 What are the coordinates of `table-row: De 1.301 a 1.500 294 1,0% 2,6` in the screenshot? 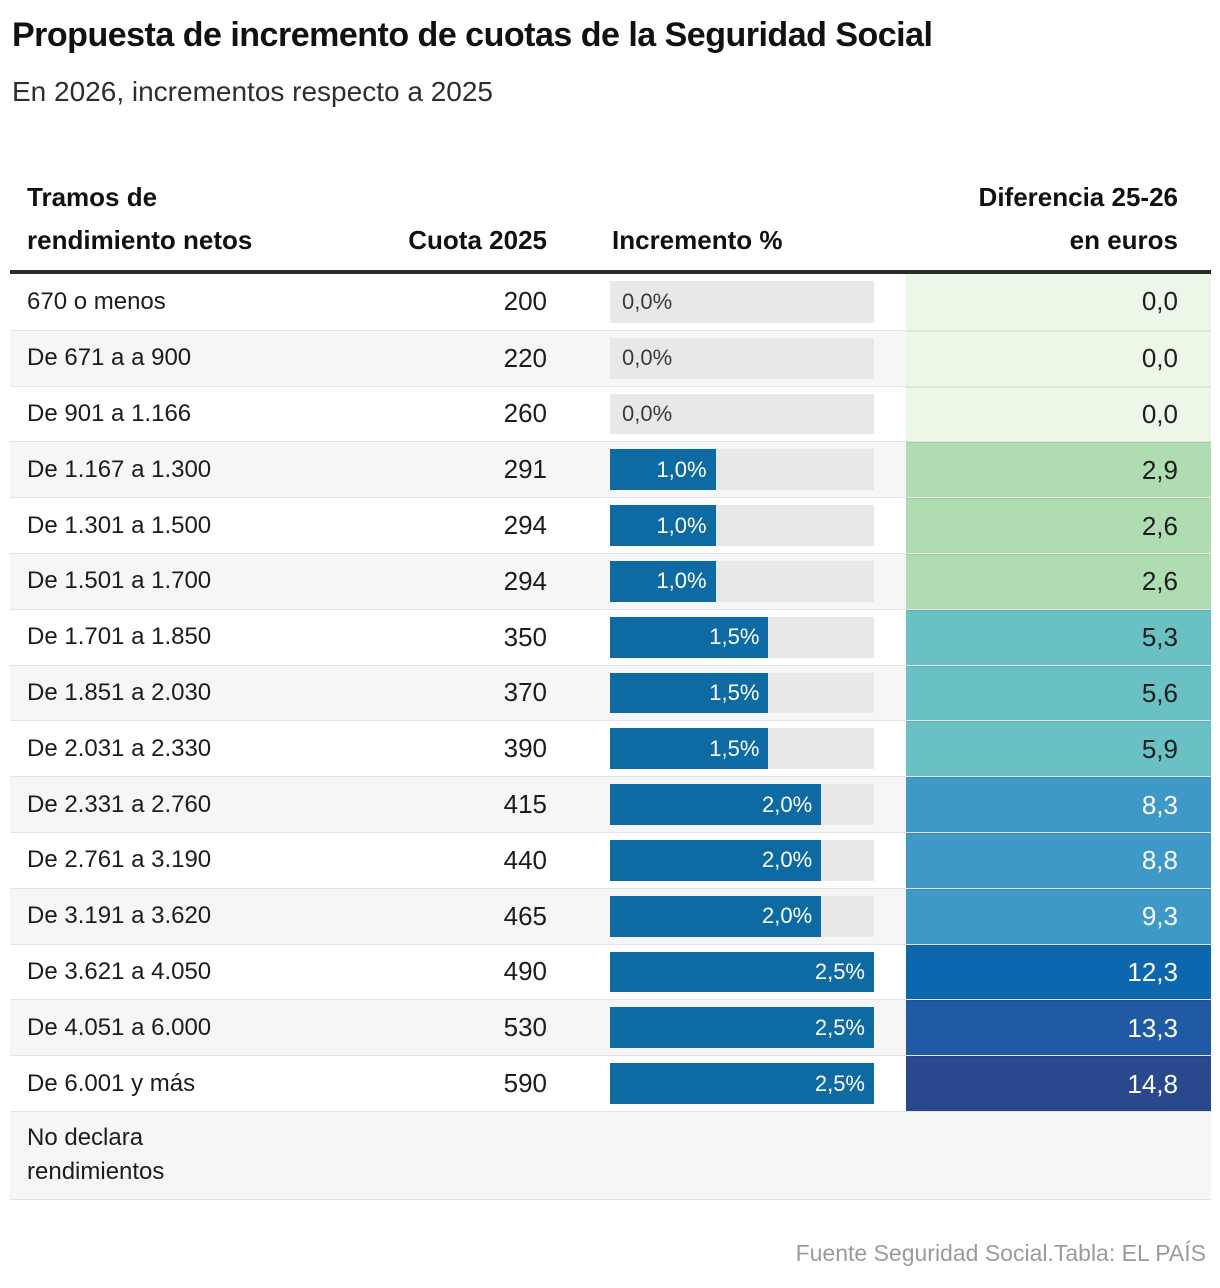 It's located at (610, 525).